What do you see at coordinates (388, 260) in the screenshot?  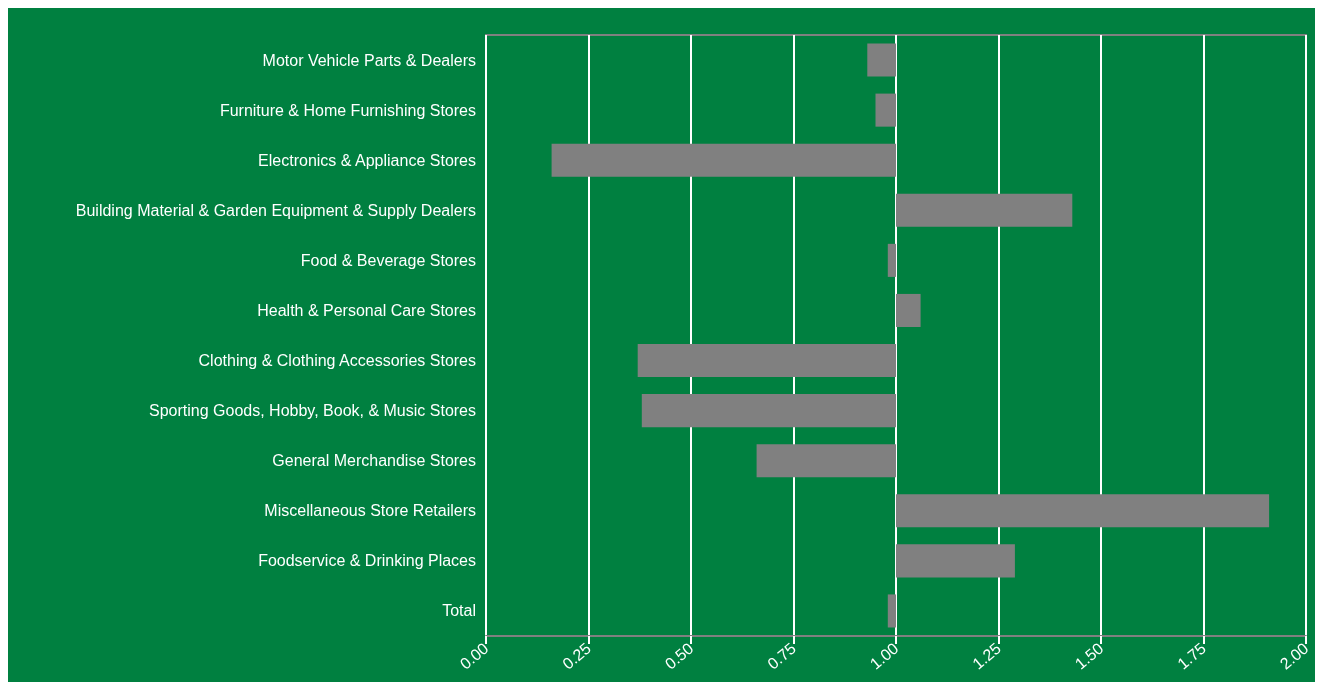 I see `y-tick-label: Food & Beverage Stores` at bounding box center [388, 260].